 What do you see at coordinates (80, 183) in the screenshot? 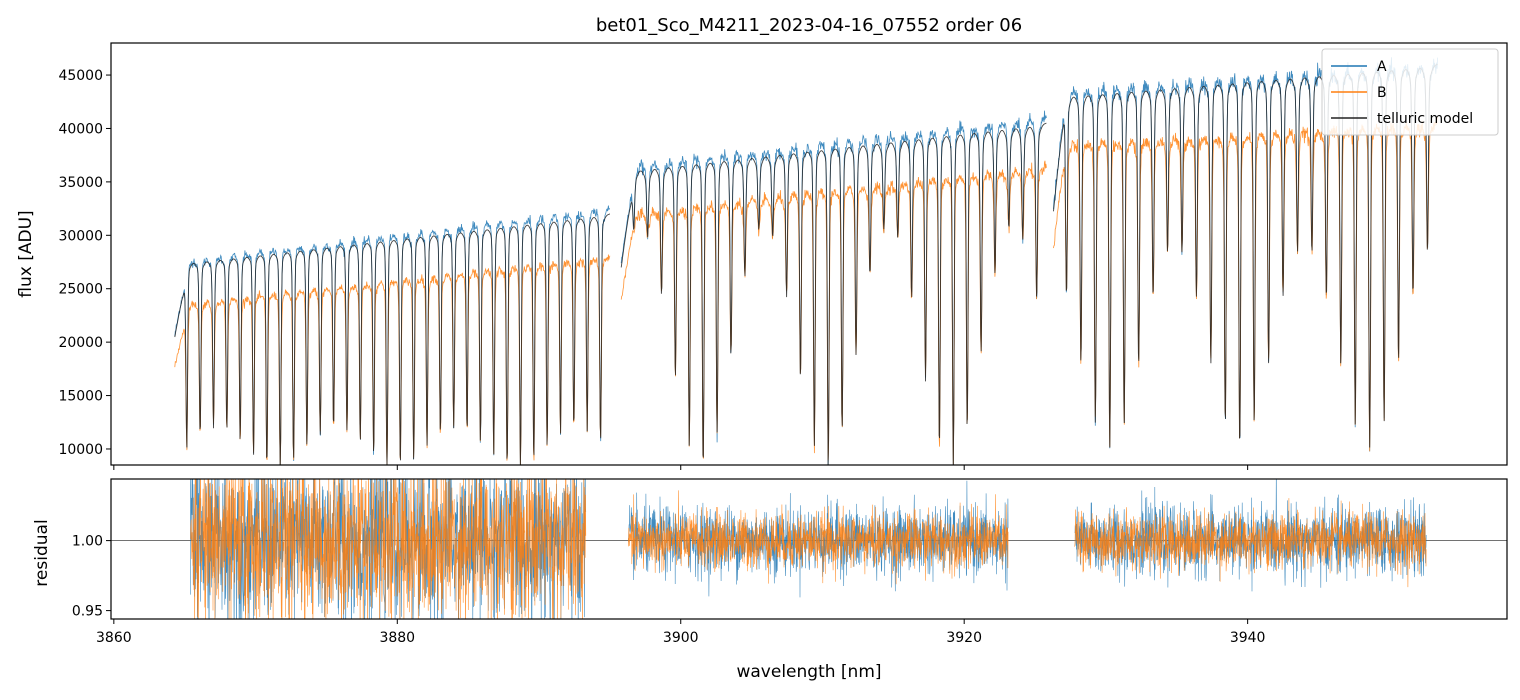
I see `top-y-tick-label: 35000` at bounding box center [80, 183].